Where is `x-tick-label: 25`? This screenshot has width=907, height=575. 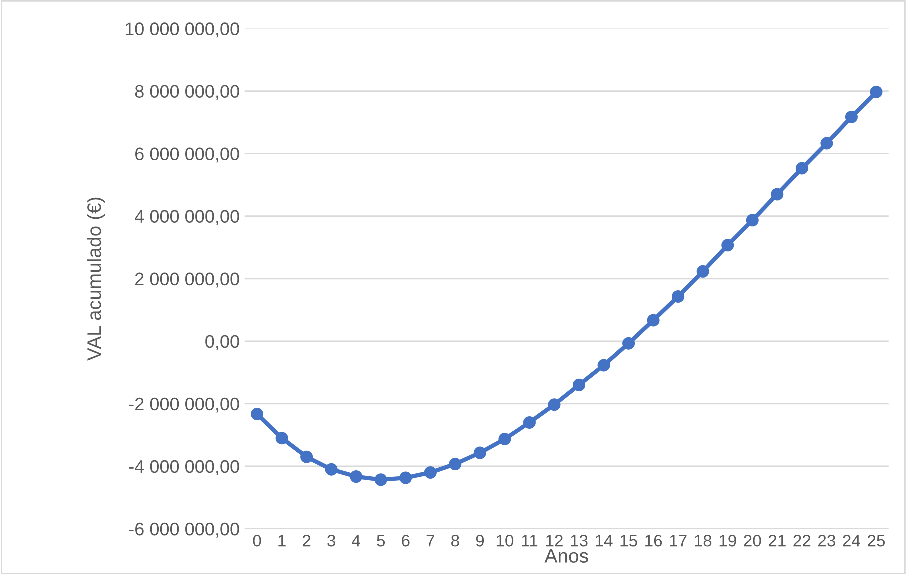 x-tick-label: 25 is located at coordinates (877, 540).